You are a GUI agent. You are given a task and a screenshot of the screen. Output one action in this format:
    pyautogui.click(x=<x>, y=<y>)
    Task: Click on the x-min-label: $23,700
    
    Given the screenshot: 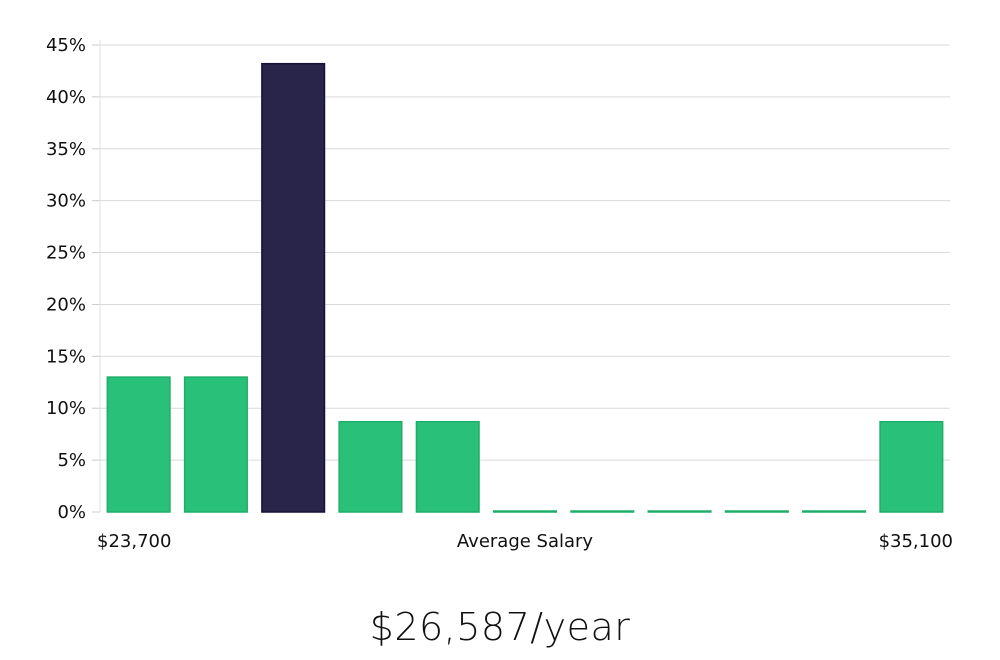 What is the action you would take?
    pyautogui.click(x=134, y=541)
    